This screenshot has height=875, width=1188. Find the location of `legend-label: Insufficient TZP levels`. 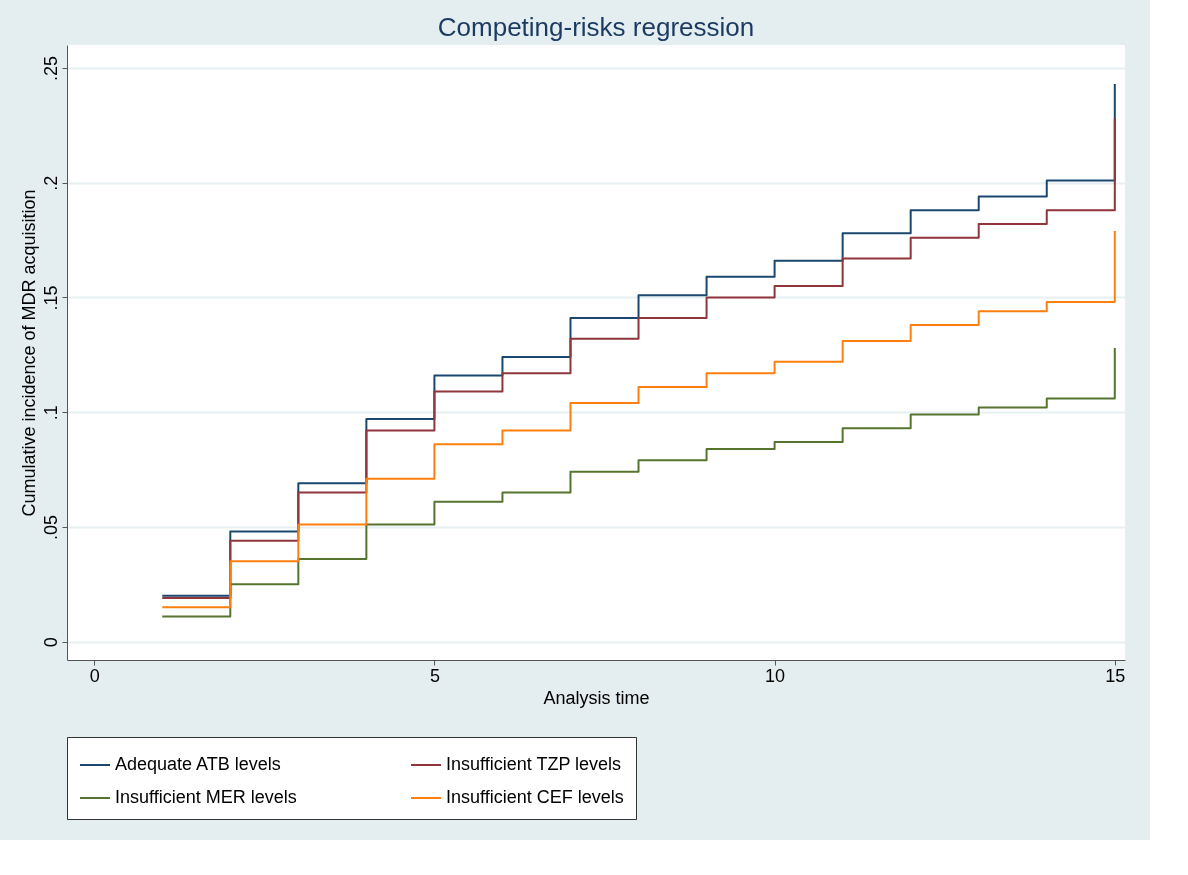

legend-label: Insufficient TZP levels is located at coordinates (534, 764).